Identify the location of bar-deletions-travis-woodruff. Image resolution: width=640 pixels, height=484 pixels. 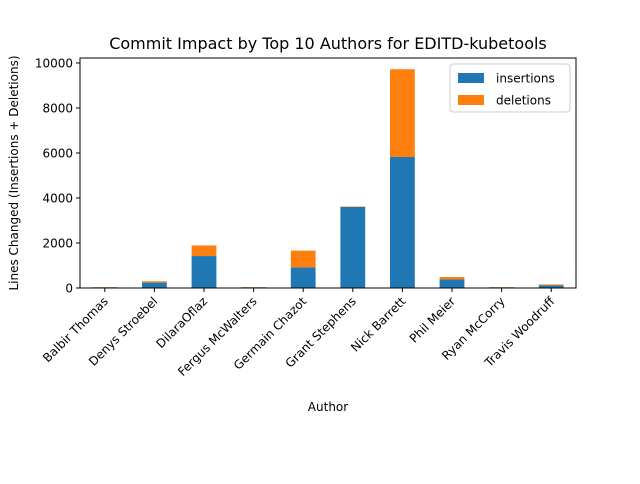
(551, 284).